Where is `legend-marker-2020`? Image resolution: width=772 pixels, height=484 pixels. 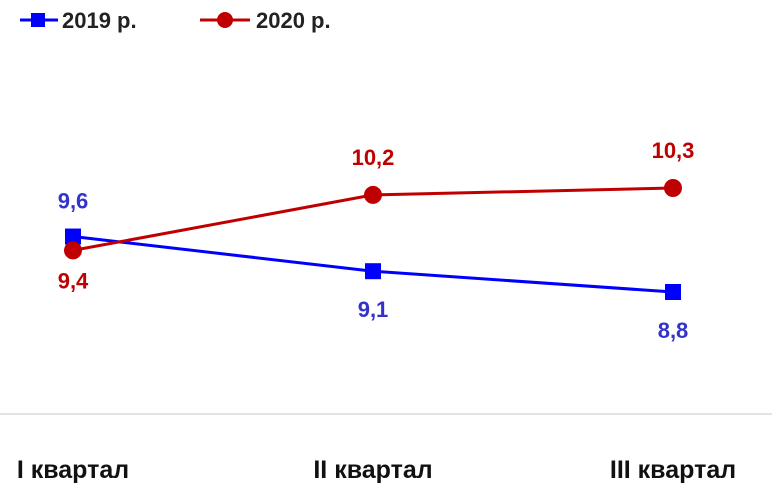 legend-marker-2020 is located at coordinates (225, 20).